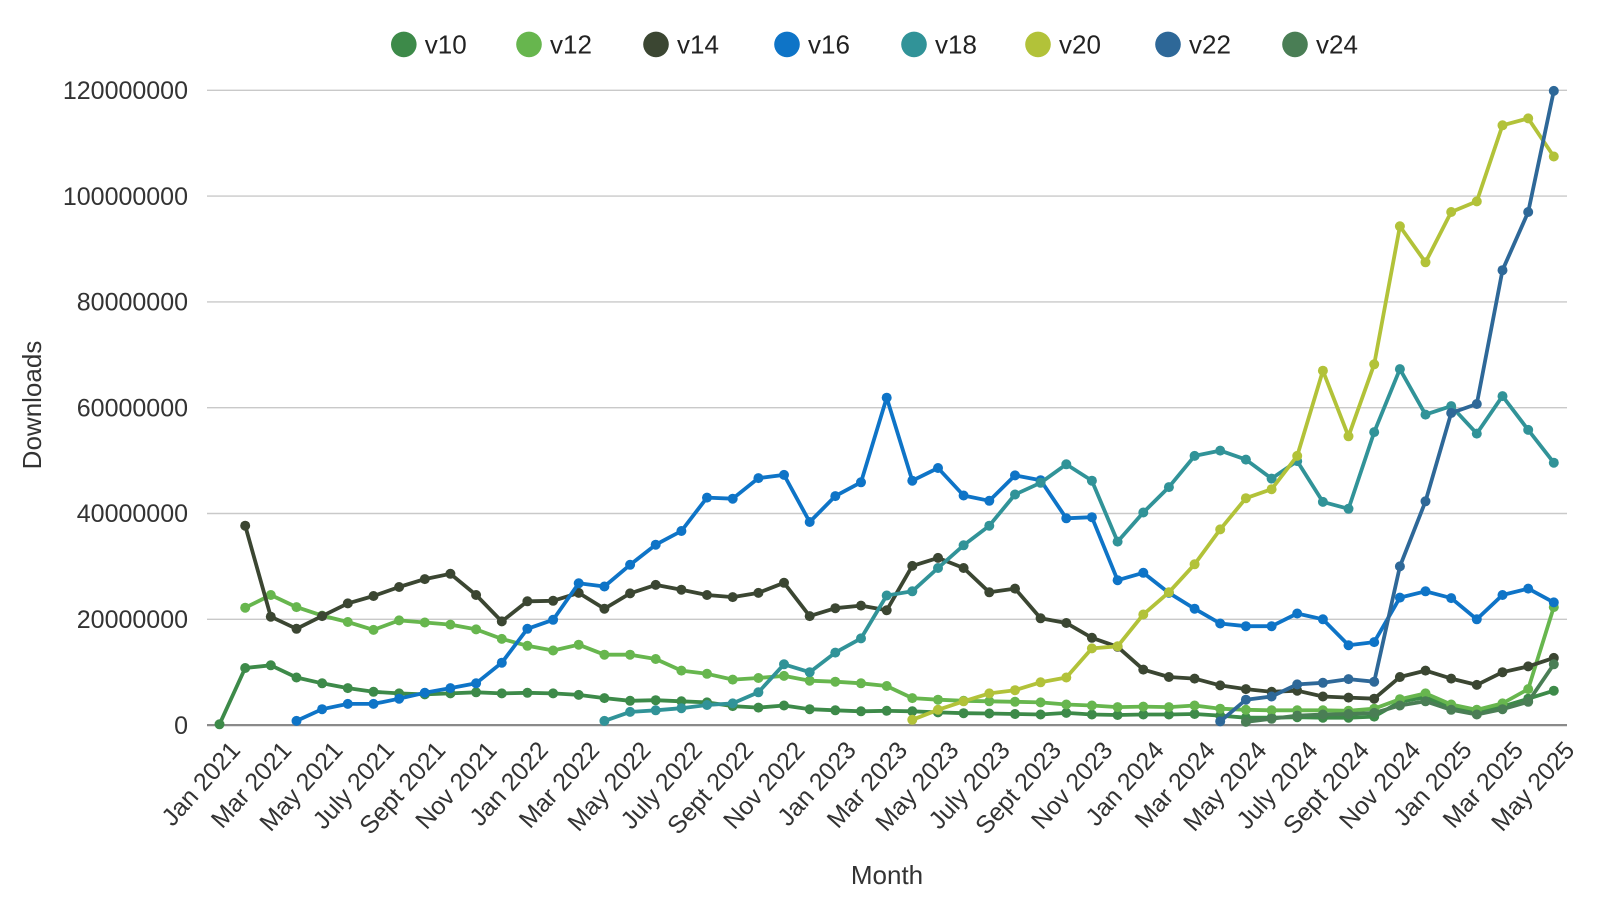 Image resolution: width=1600 pixels, height=905 pixels. I want to click on svg-text: Month, so click(887, 875).